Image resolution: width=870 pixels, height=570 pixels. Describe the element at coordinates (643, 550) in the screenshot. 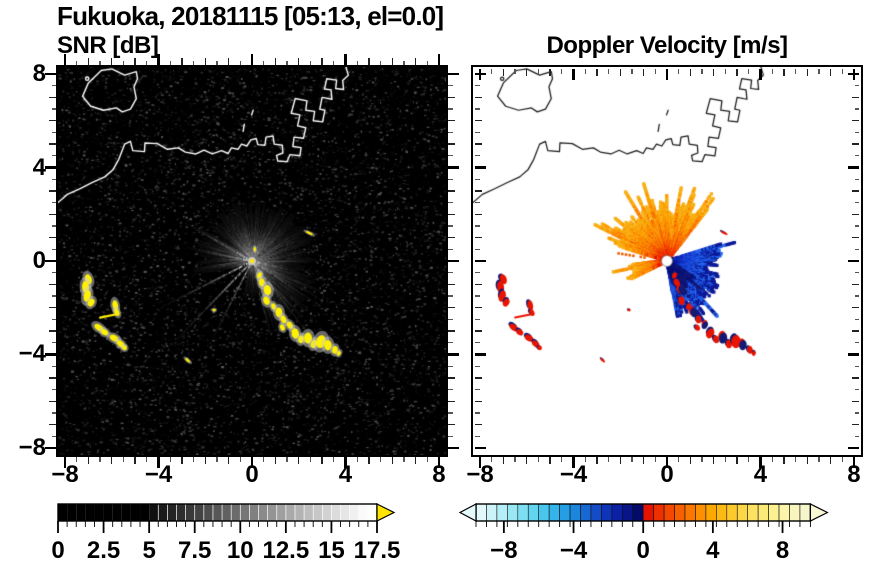

I see `colorbar-tick-label: 0` at that location.